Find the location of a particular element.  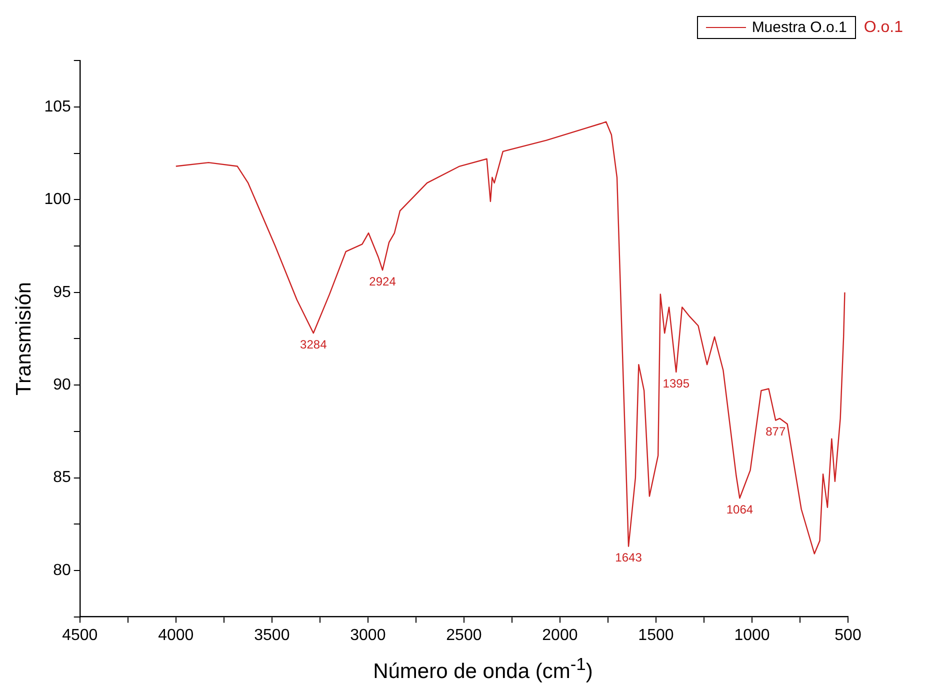

y-tick-label: 100 is located at coordinates (57, 199).